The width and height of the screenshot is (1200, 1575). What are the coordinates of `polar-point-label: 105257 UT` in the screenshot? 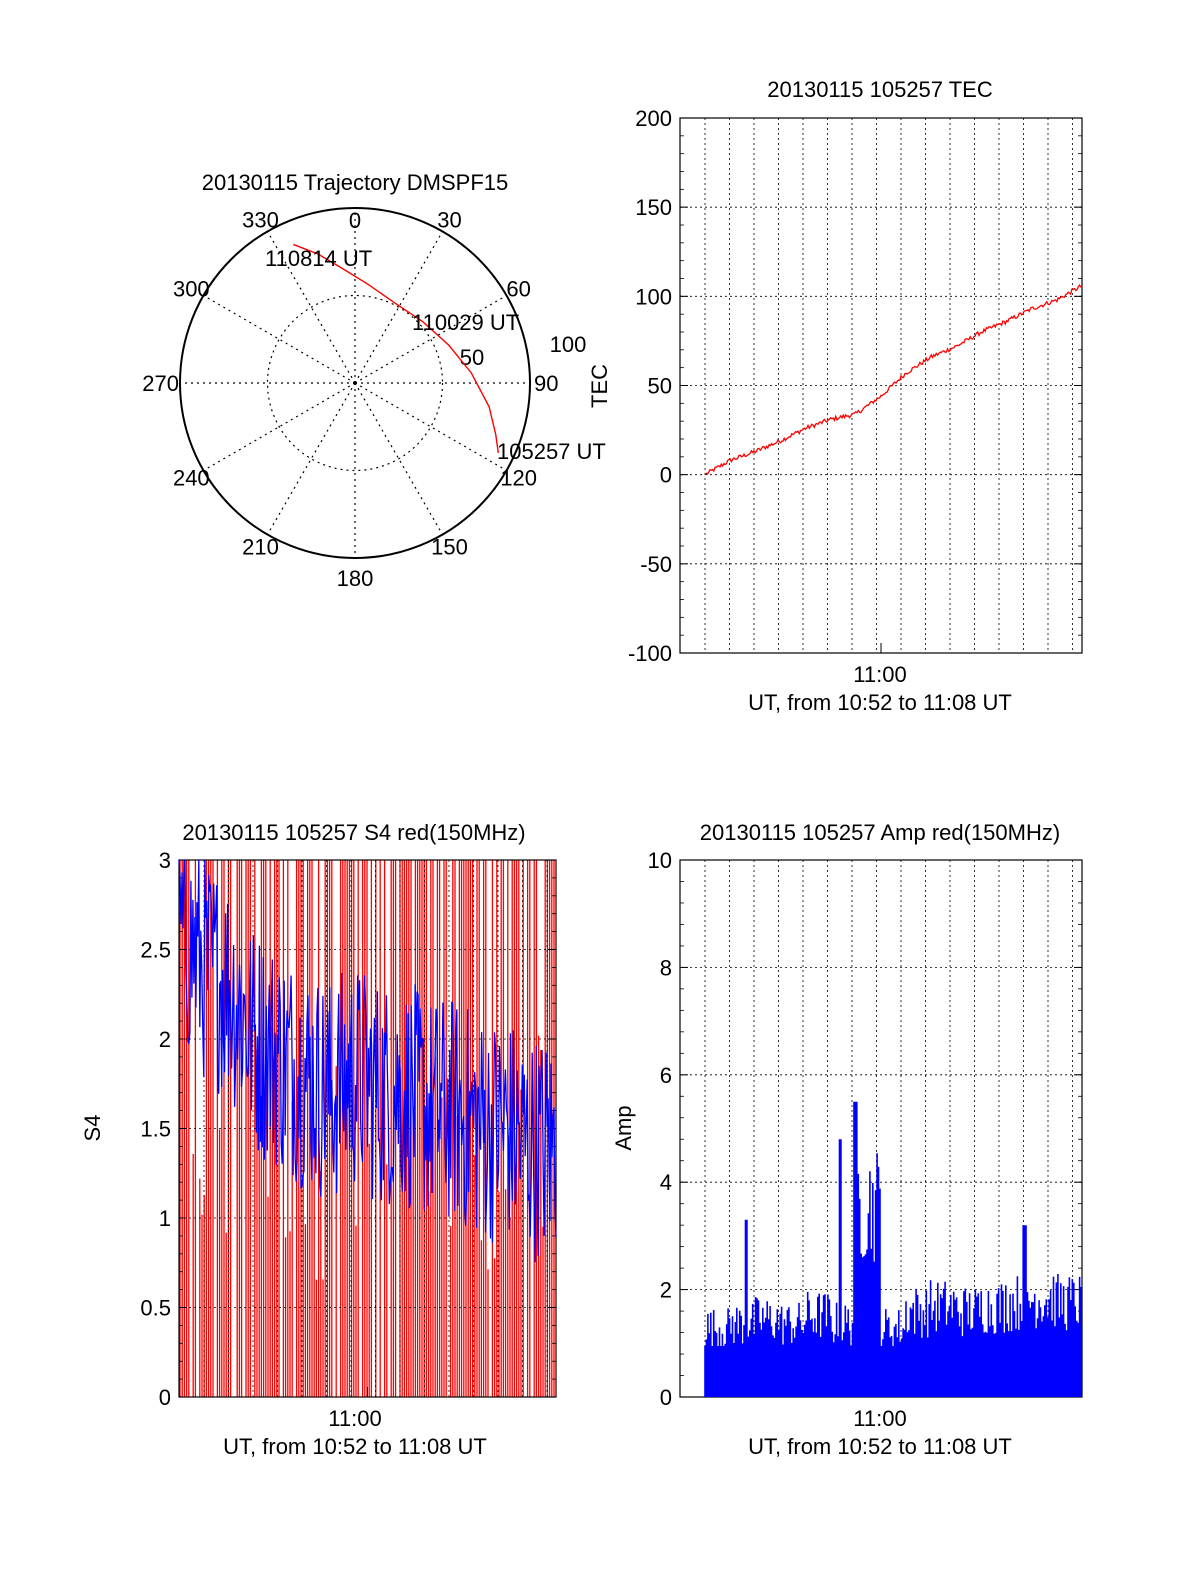 It's located at (551, 451).